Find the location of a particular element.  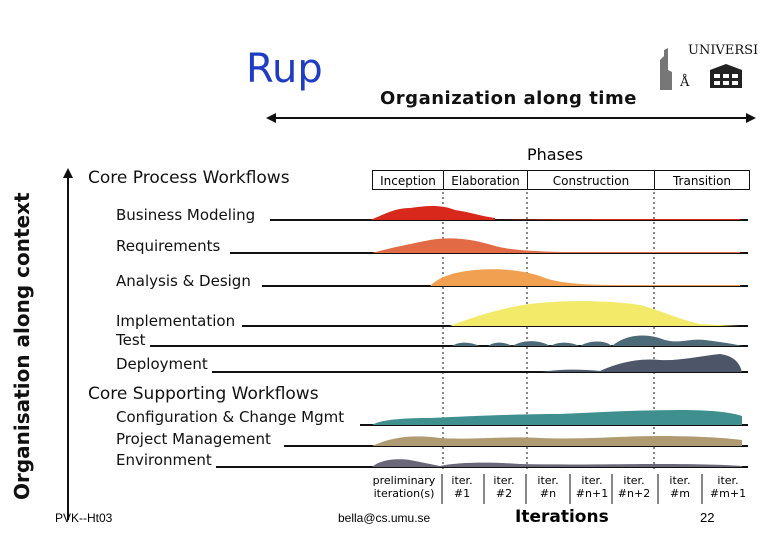

core-supporting-heading: Core Supporting Workflows is located at coordinates (203, 394).